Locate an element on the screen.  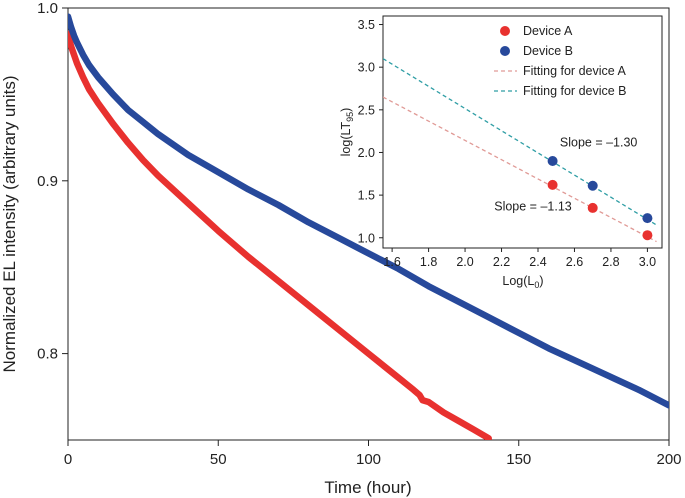
main-x-axis-label: Time (hour) is located at coordinates (367, 487).